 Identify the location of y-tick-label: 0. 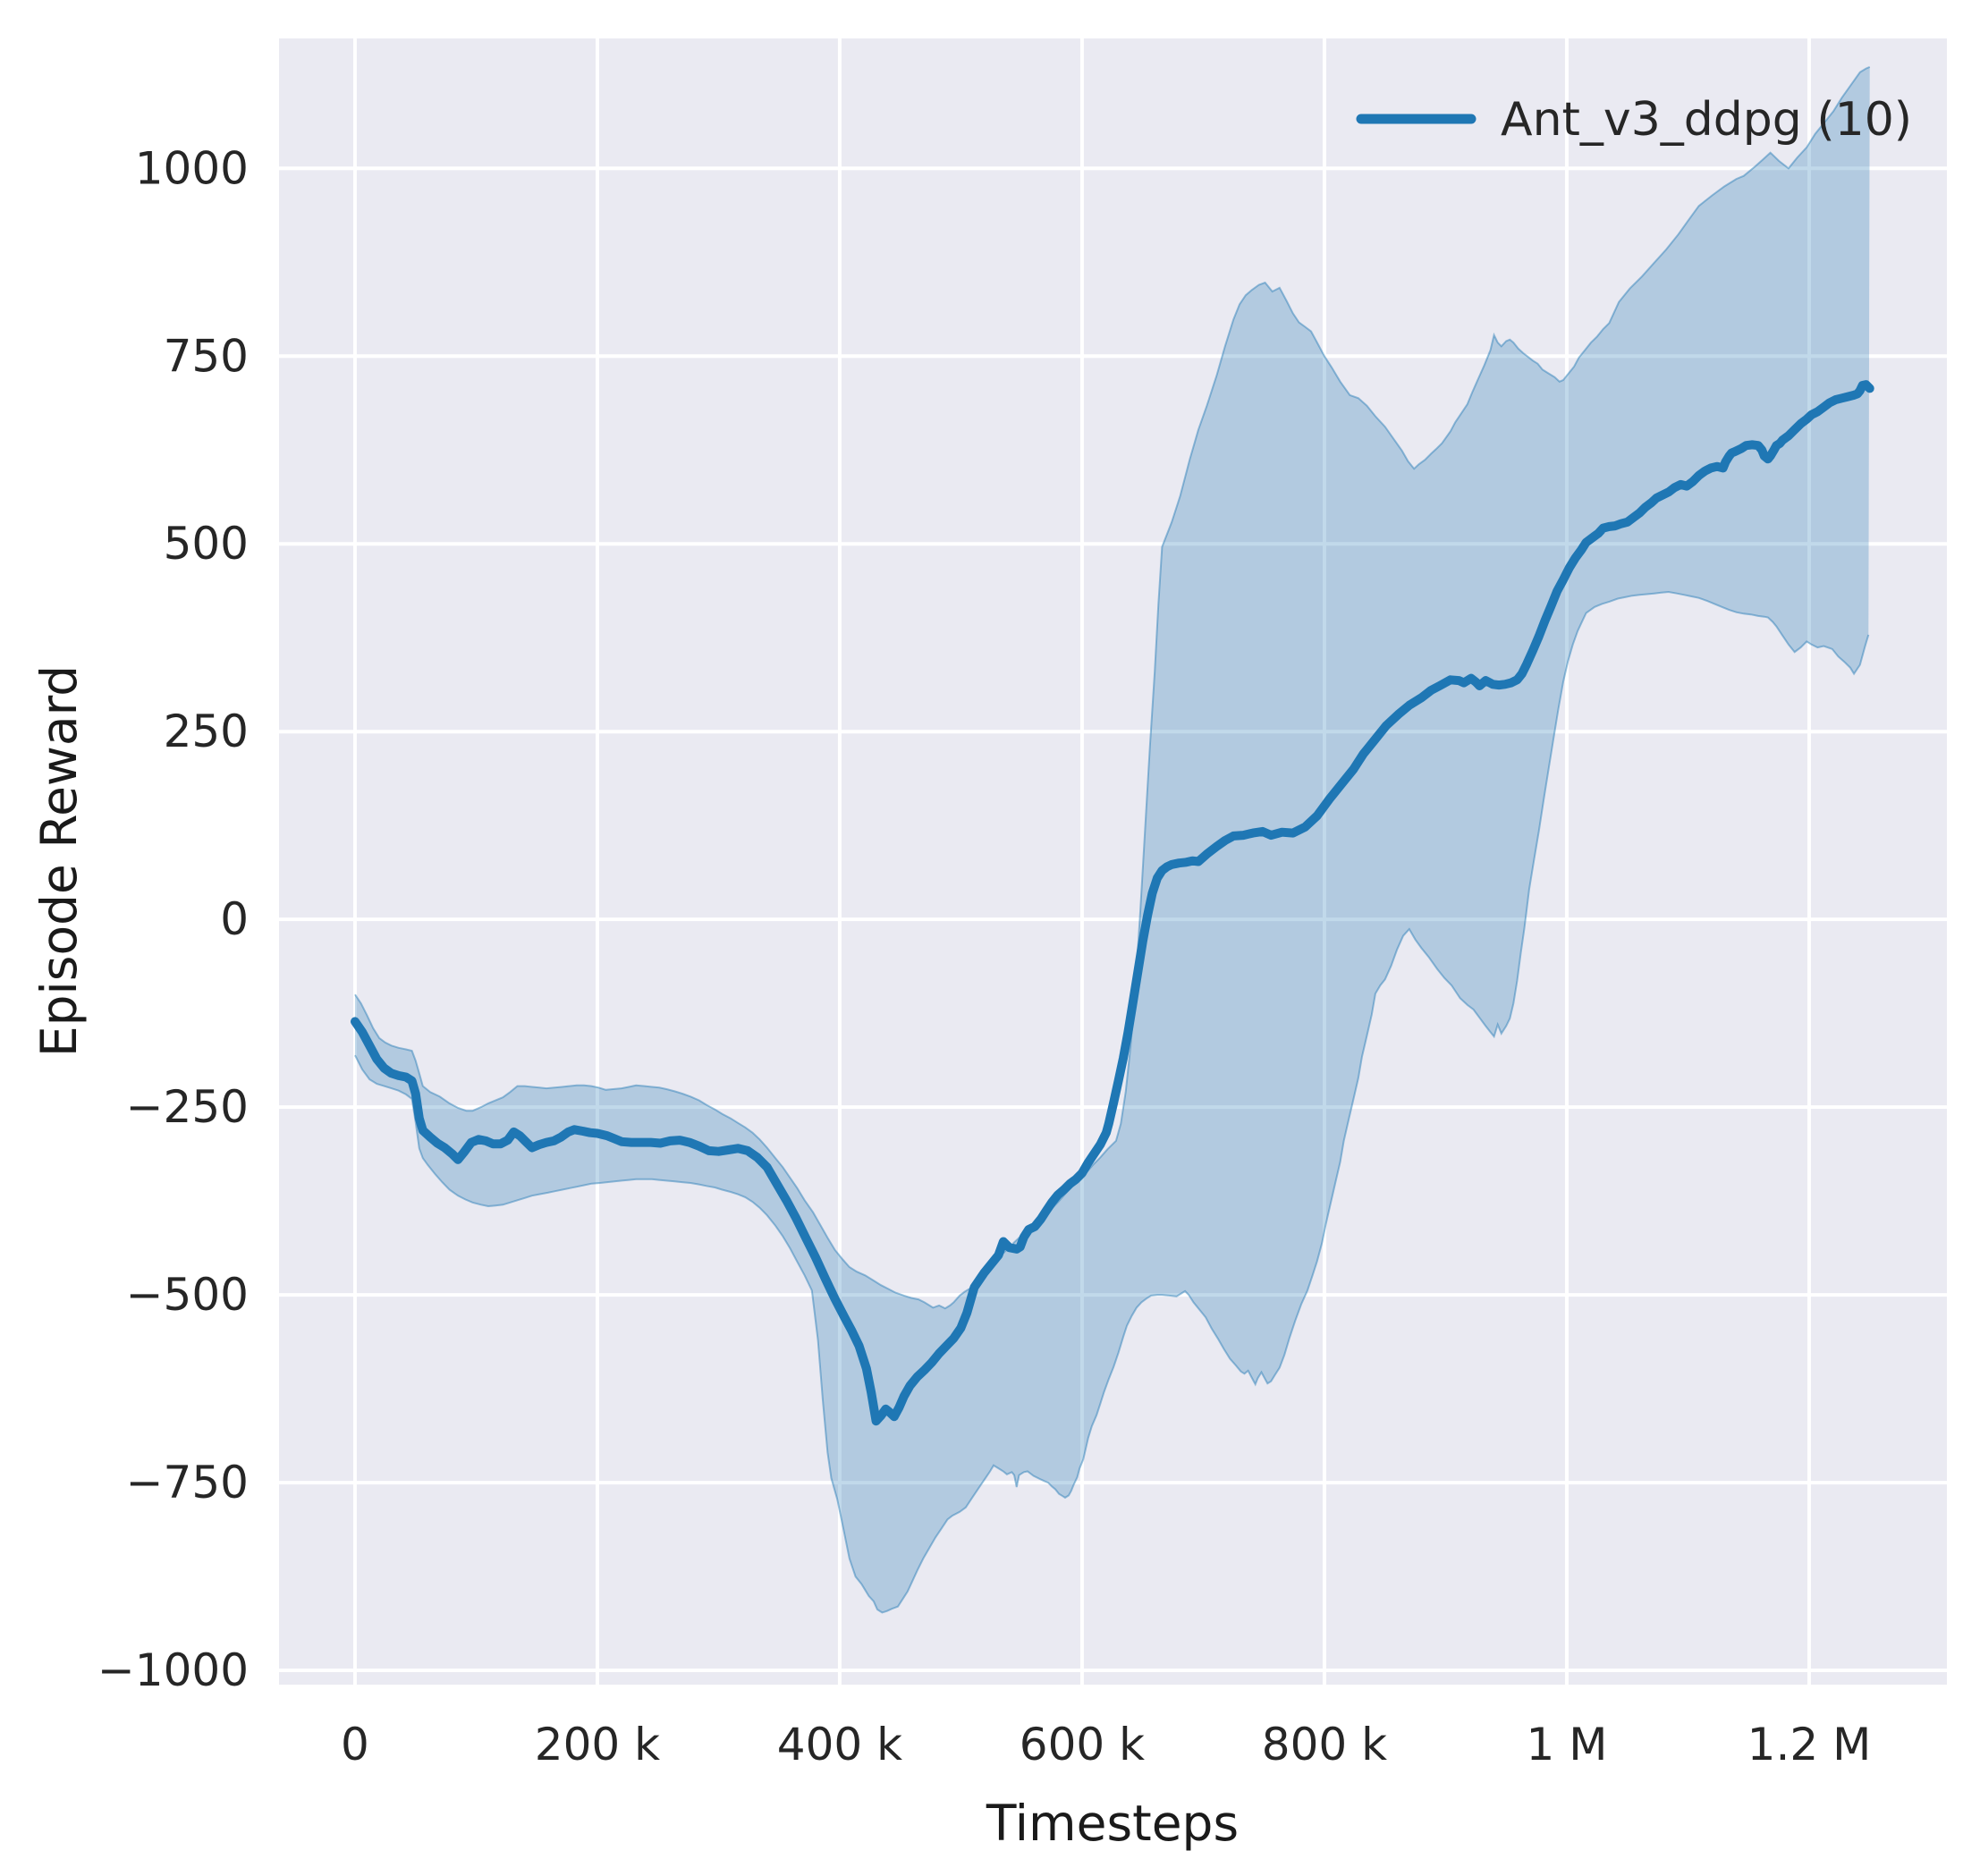
(234, 919).